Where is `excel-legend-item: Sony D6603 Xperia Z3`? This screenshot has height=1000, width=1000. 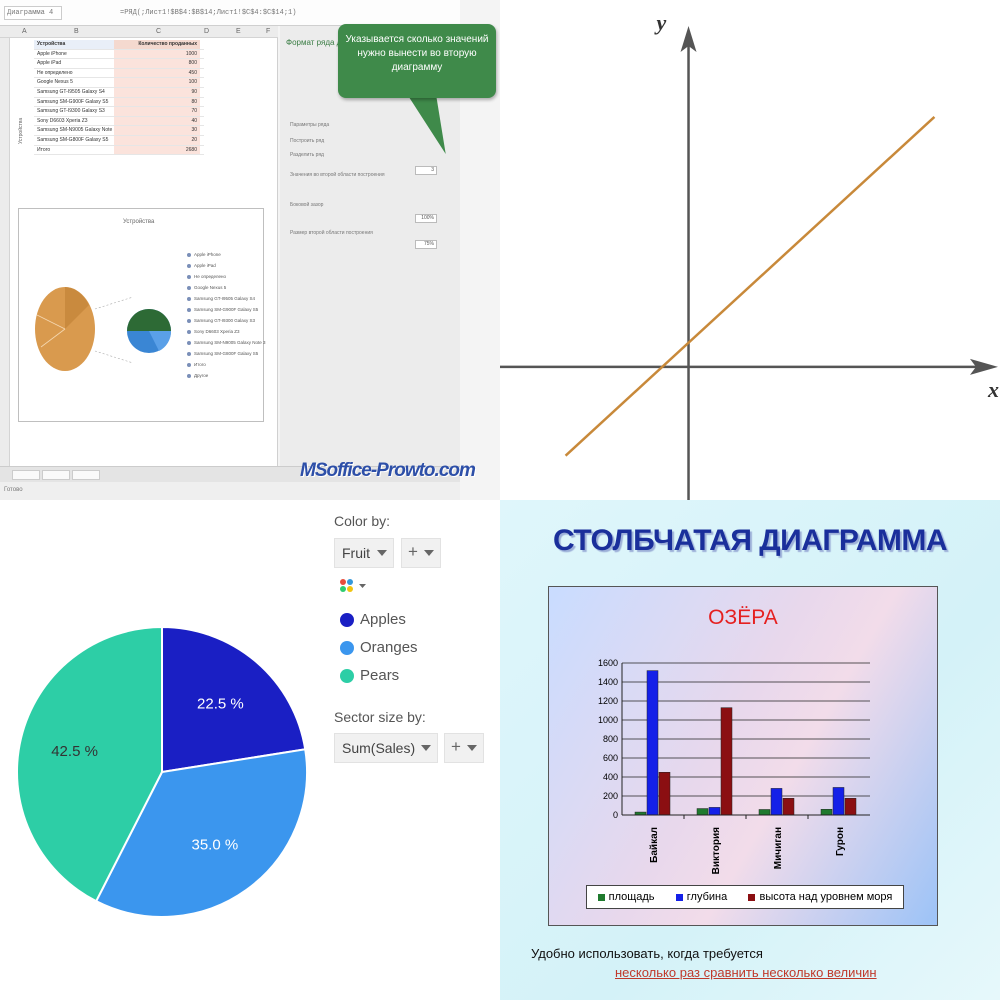
excel-legend-item: Sony D6603 Xperia Z3 is located at coordinates (226, 331).